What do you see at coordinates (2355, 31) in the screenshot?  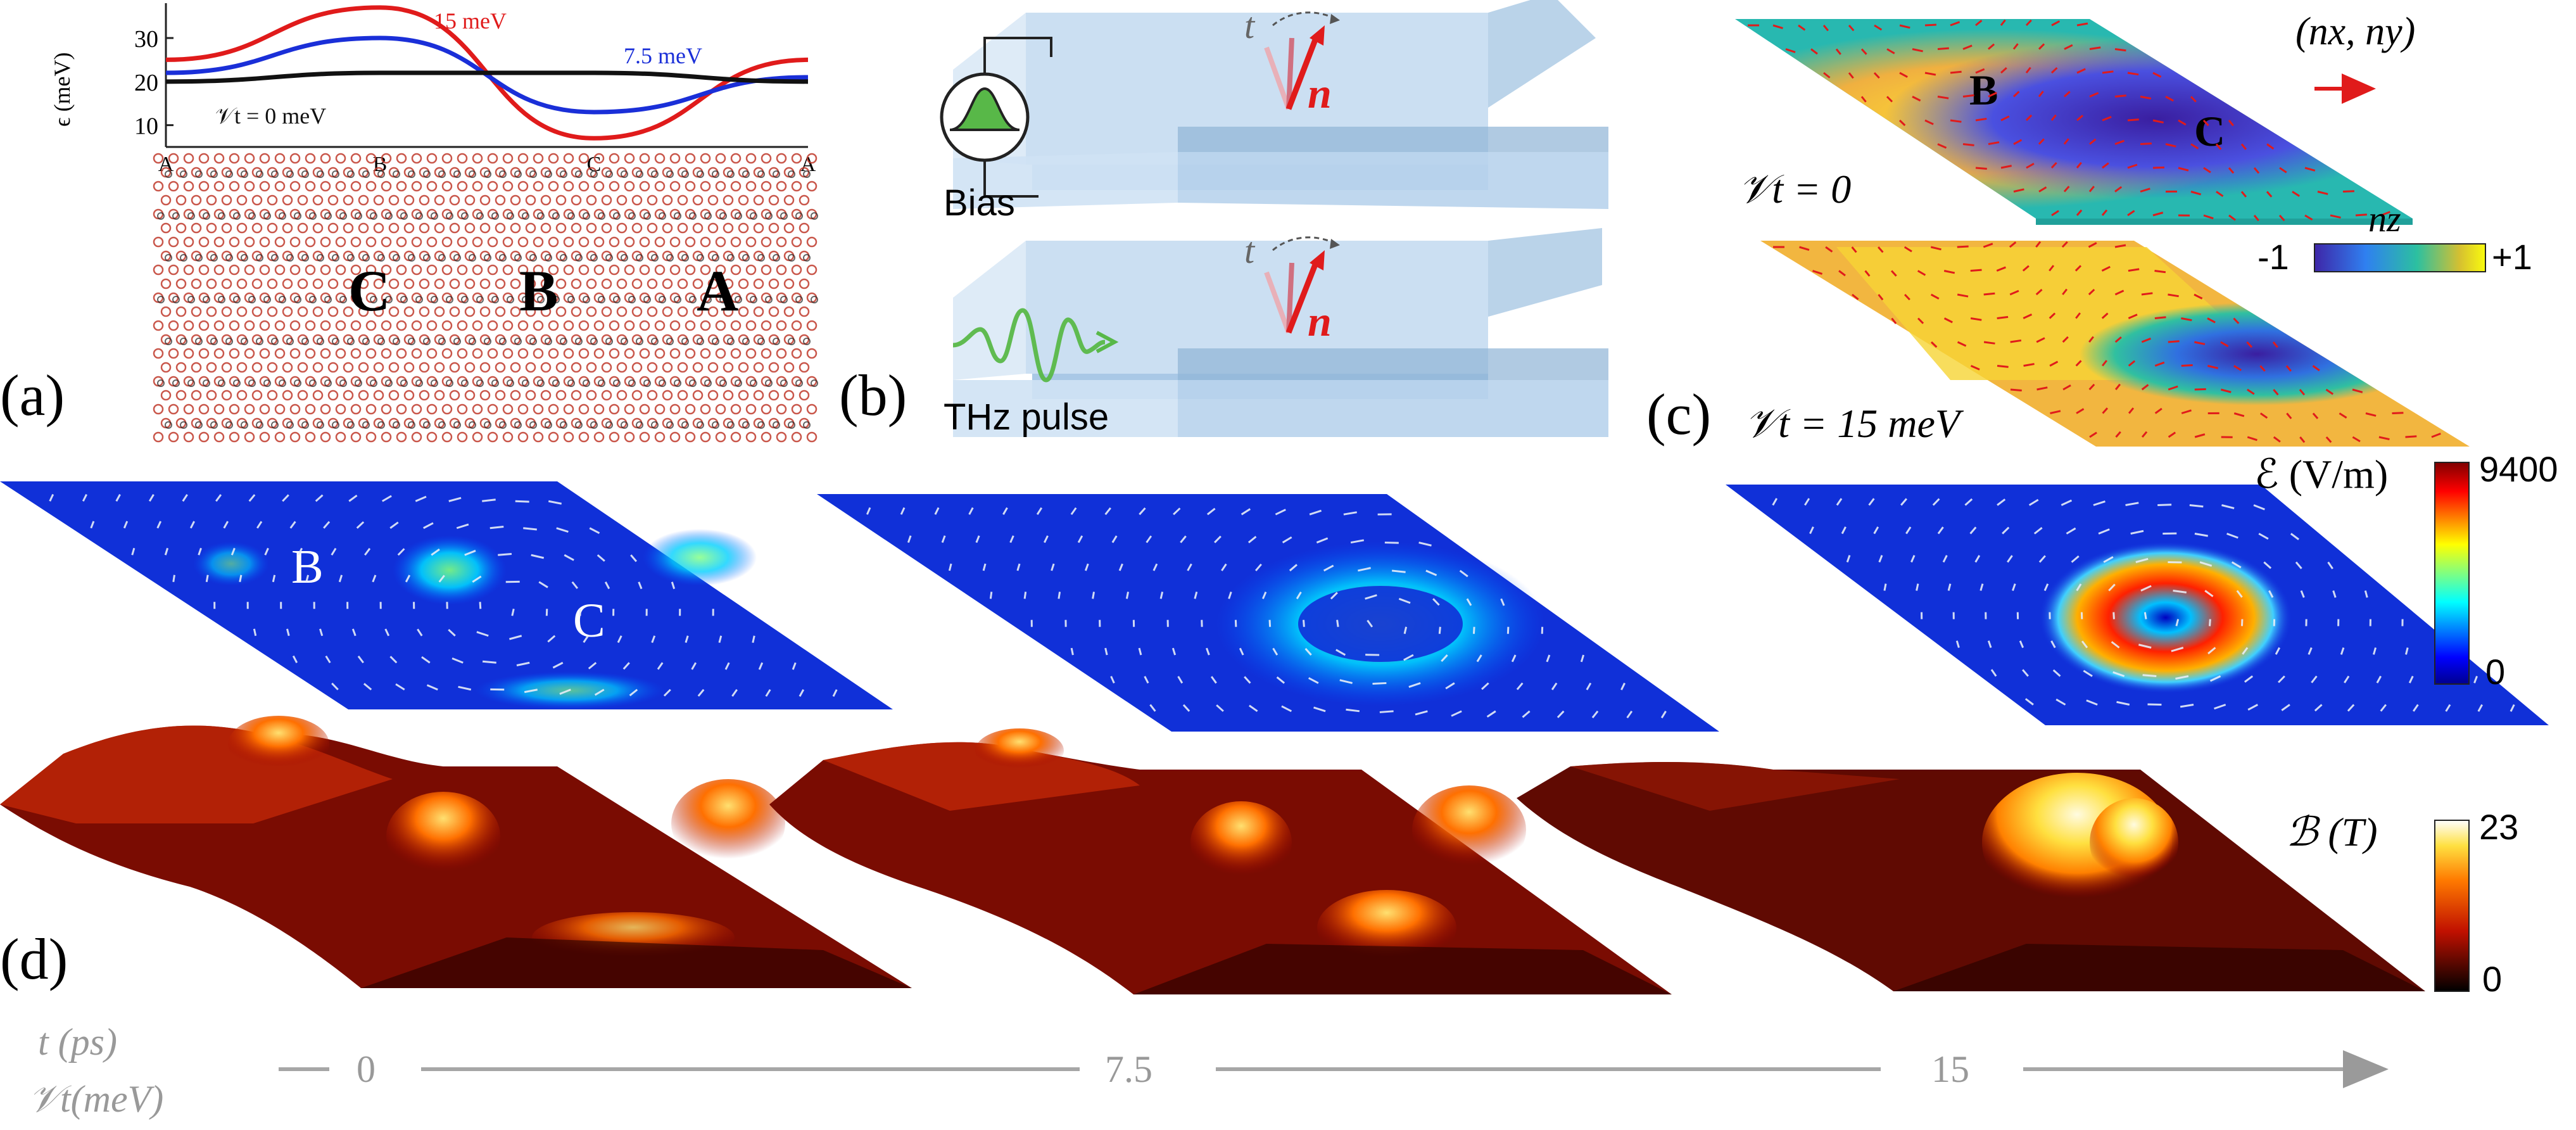 I see `vector-label: (nx, ny)` at bounding box center [2355, 31].